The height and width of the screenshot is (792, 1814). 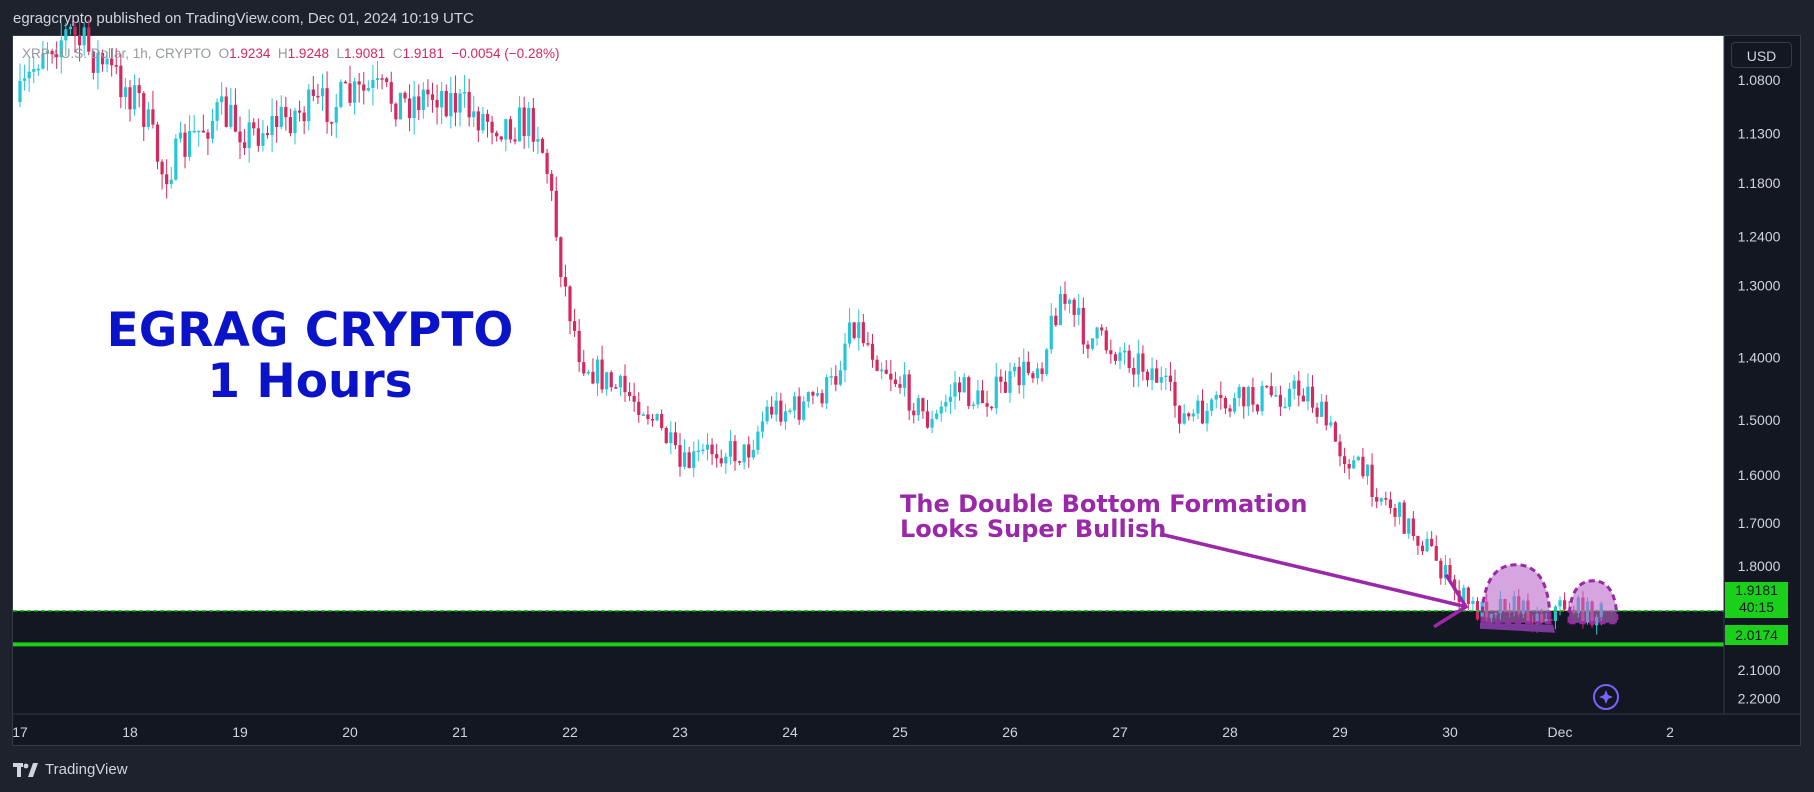 What do you see at coordinates (240, 732) in the screenshot?
I see `x-tick-label: 19` at bounding box center [240, 732].